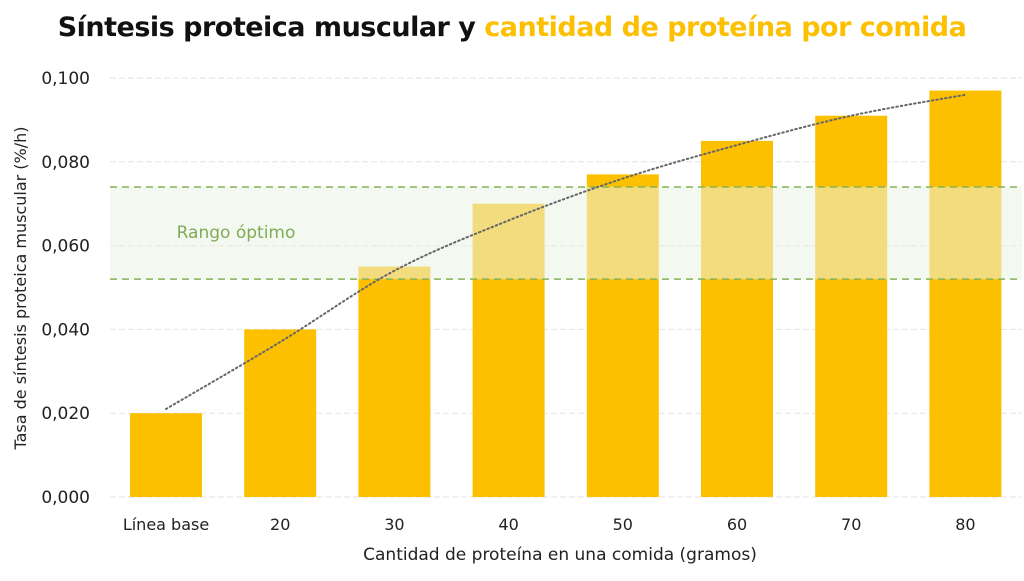  Describe the element at coordinates (65, 79) in the screenshot. I see `y-tick-label: 0,100` at that location.